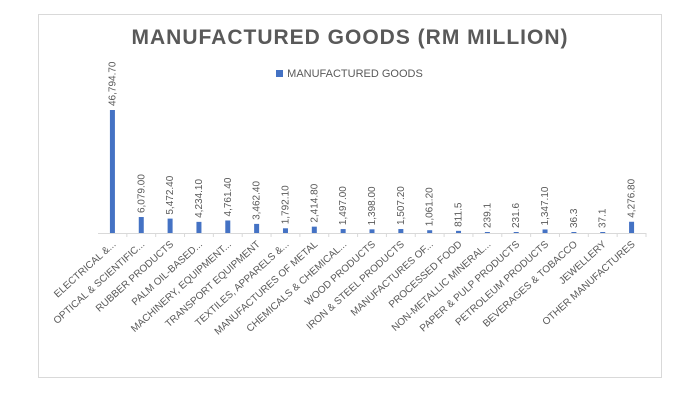 The width and height of the screenshot is (699, 403). Describe the element at coordinates (257, 200) in the screenshot. I see `data-label: 3,462.40` at that location.